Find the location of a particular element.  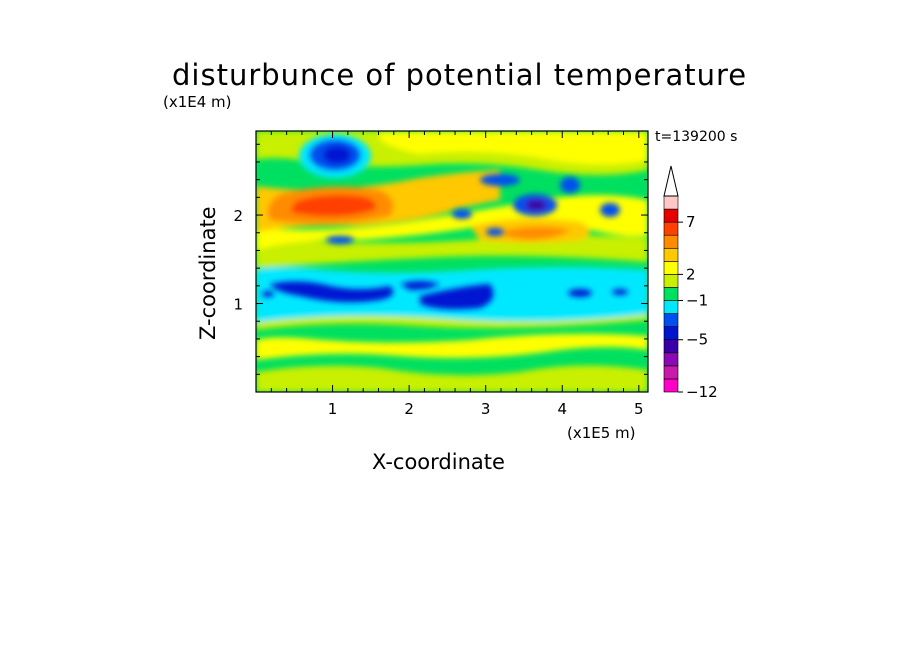

x-tick-label: 2 is located at coordinates (409, 409).